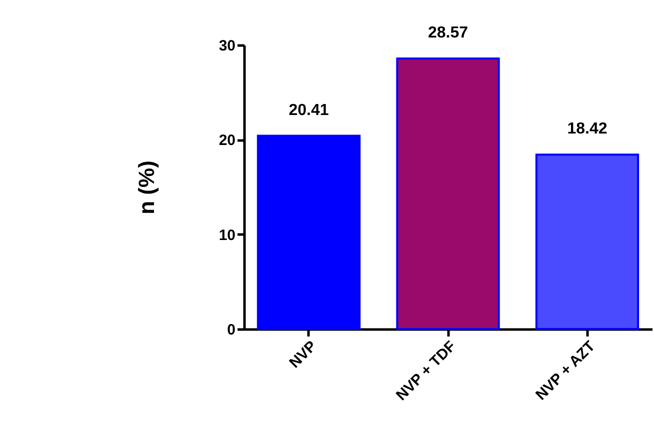 The width and height of the screenshot is (654, 437). I want to click on data-label: 18.42, so click(587, 129).